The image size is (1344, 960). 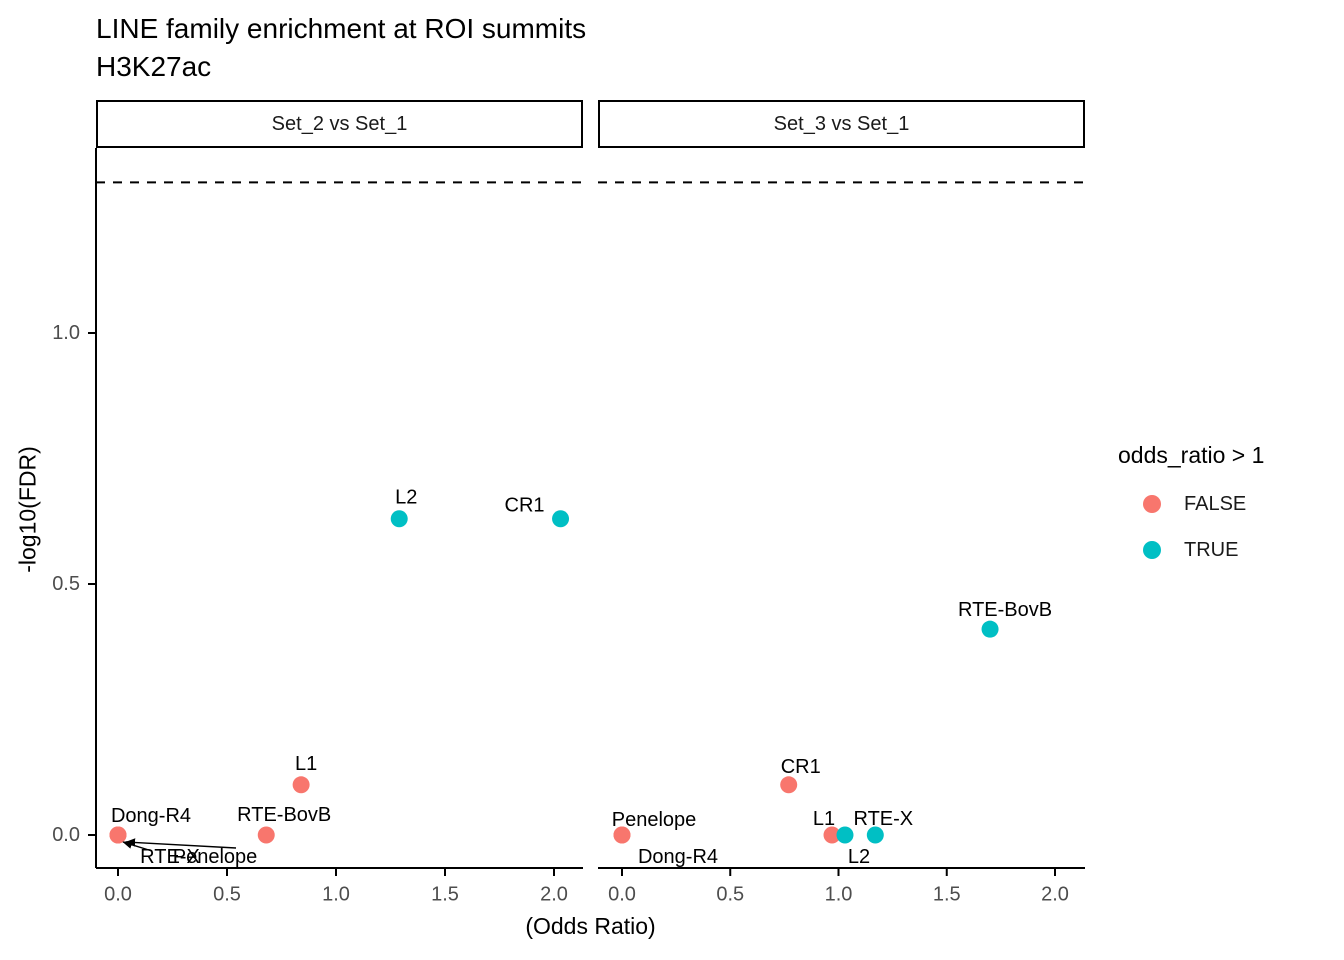 What do you see at coordinates (27, 509) in the screenshot?
I see `y-axis-title: -log10(FDR)` at bounding box center [27, 509].